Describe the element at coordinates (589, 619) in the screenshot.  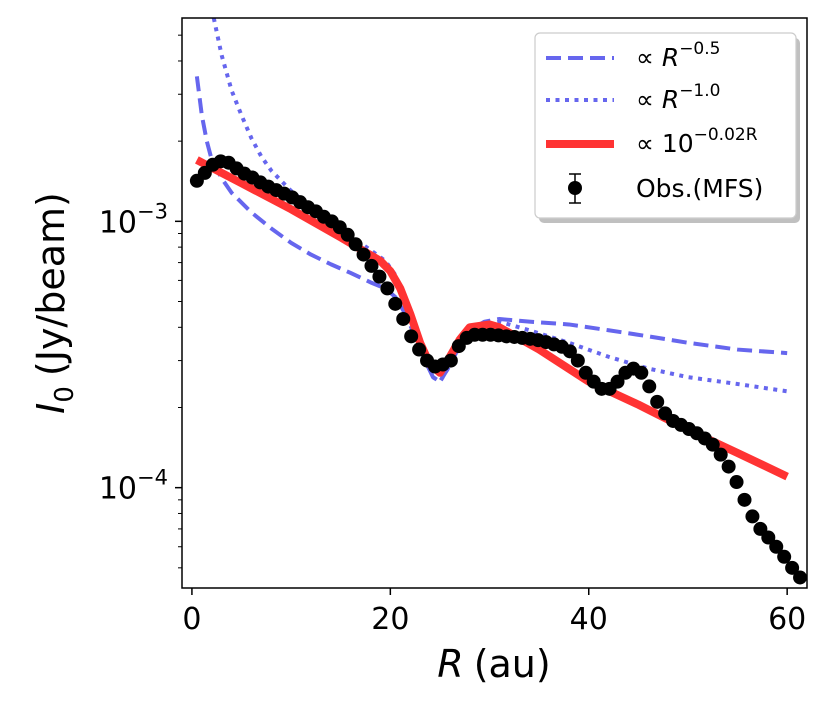
I see `x-tick-label: 40` at that location.